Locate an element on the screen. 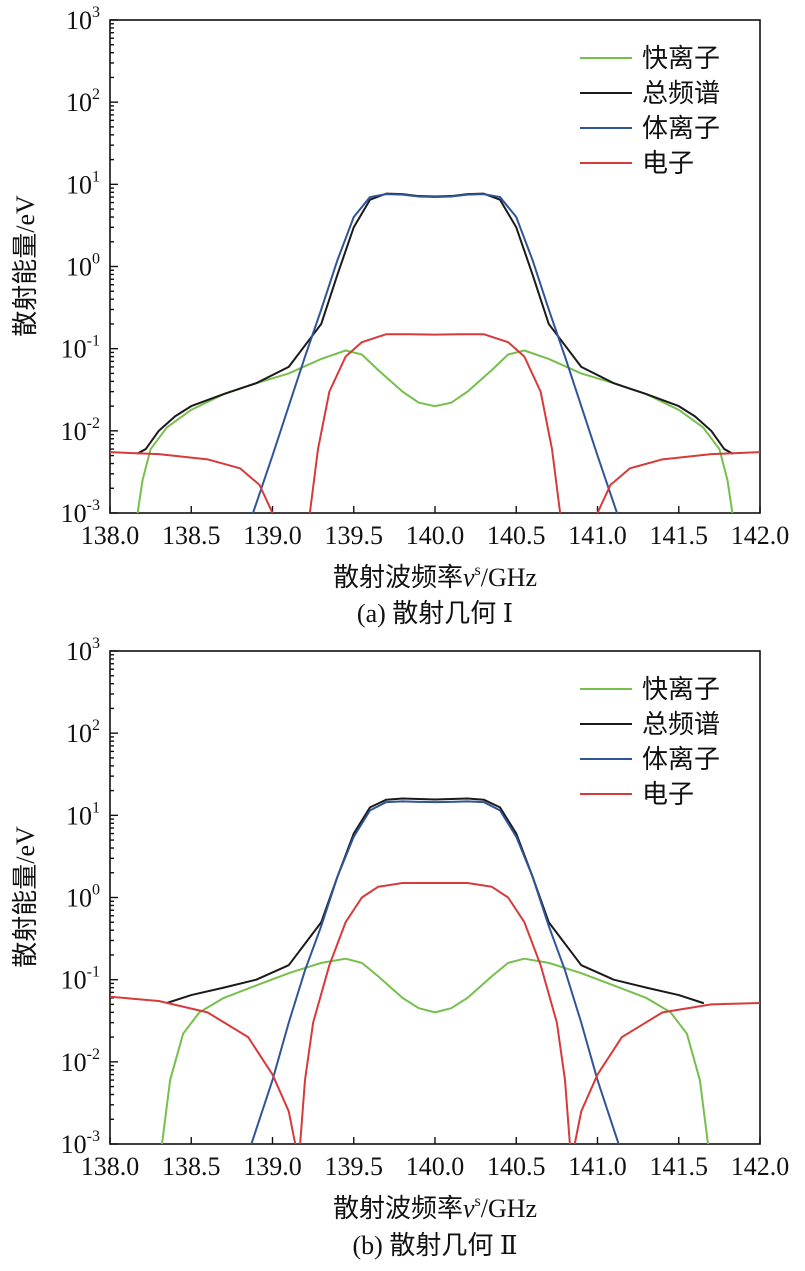  series-total-line is located at coordinates (435, 900).